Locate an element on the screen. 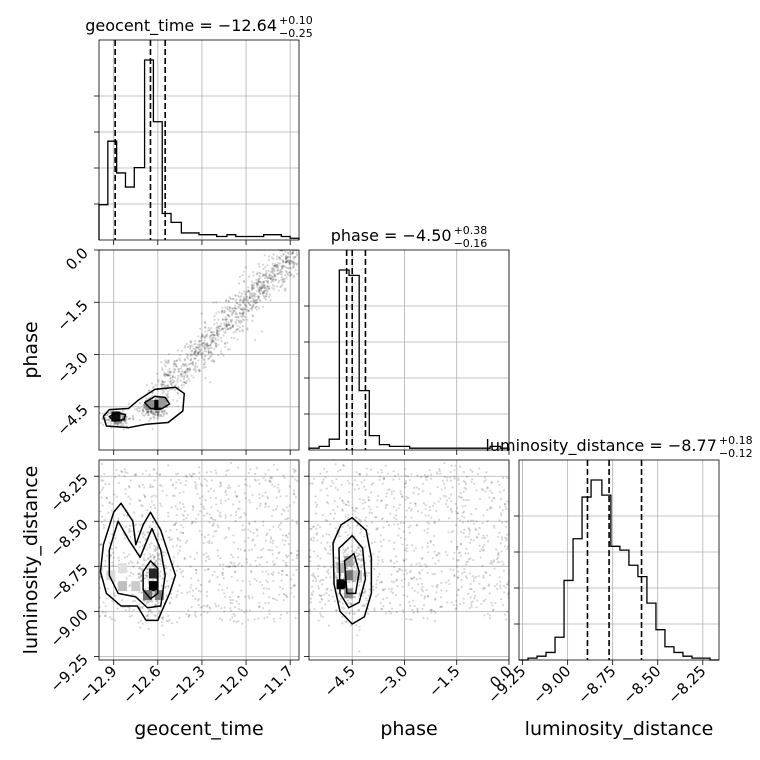  contour-line is located at coordinates (144, 407).